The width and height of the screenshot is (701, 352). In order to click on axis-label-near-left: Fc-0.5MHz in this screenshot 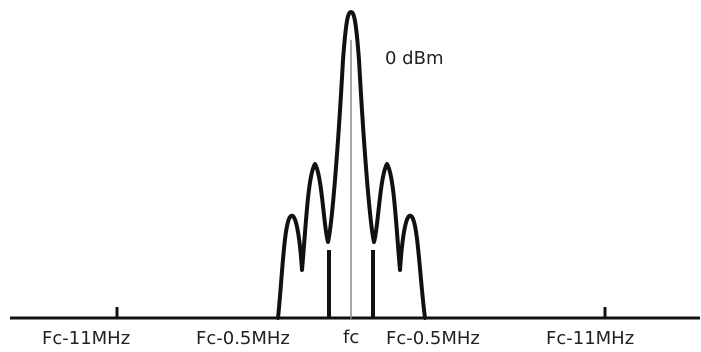, I will do `click(243, 338)`.